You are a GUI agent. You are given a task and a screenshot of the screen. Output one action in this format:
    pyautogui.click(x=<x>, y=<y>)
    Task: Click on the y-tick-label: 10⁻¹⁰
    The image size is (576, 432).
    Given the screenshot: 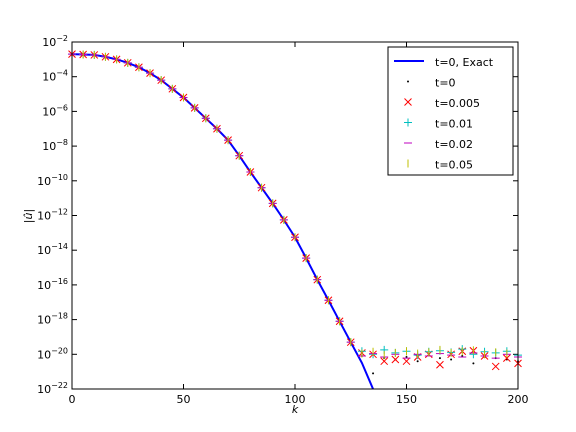 What is the action you would take?
    pyautogui.click(x=52, y=180)
    